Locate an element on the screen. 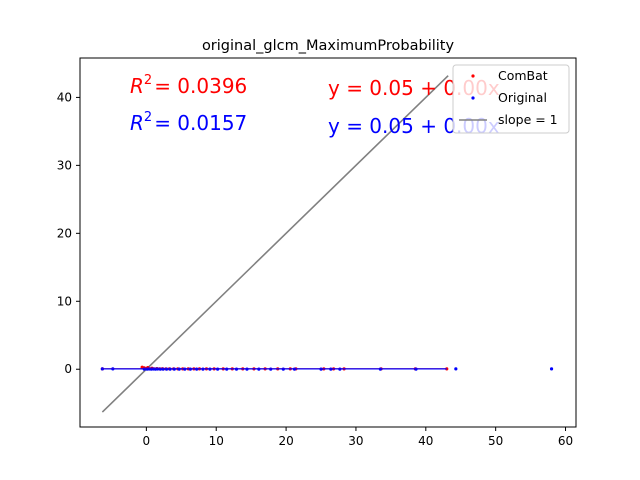 The height and width of the screenshot is (480, 640). y-tick-label: 10 is located at coordinates (64, 301).